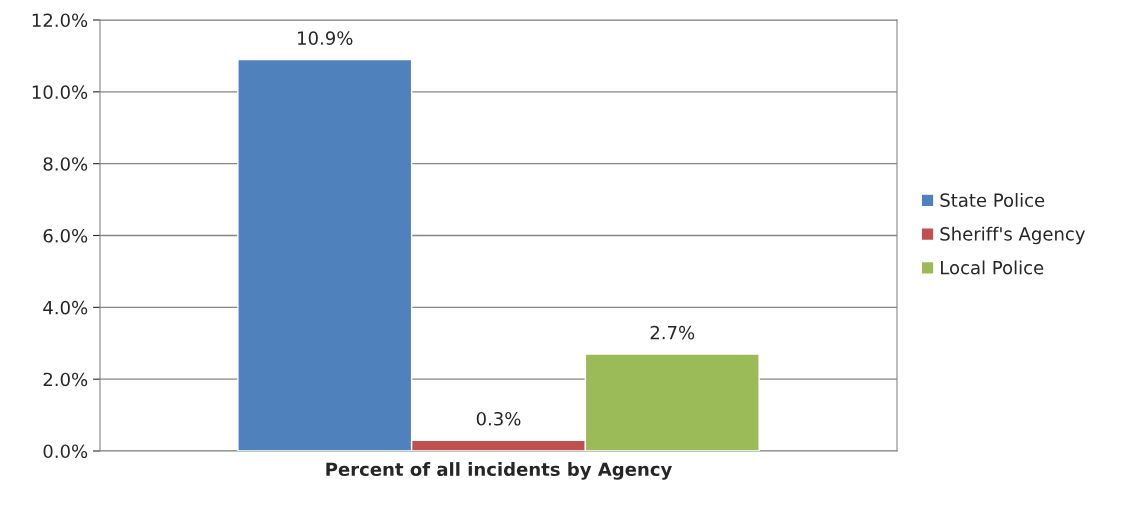 The height and width of the screenshot is (516, 1147). What do you see at coordinates (498, 418) in the screenshot?
I see `data-label: 0.3%` at bounding box center [498, 418].